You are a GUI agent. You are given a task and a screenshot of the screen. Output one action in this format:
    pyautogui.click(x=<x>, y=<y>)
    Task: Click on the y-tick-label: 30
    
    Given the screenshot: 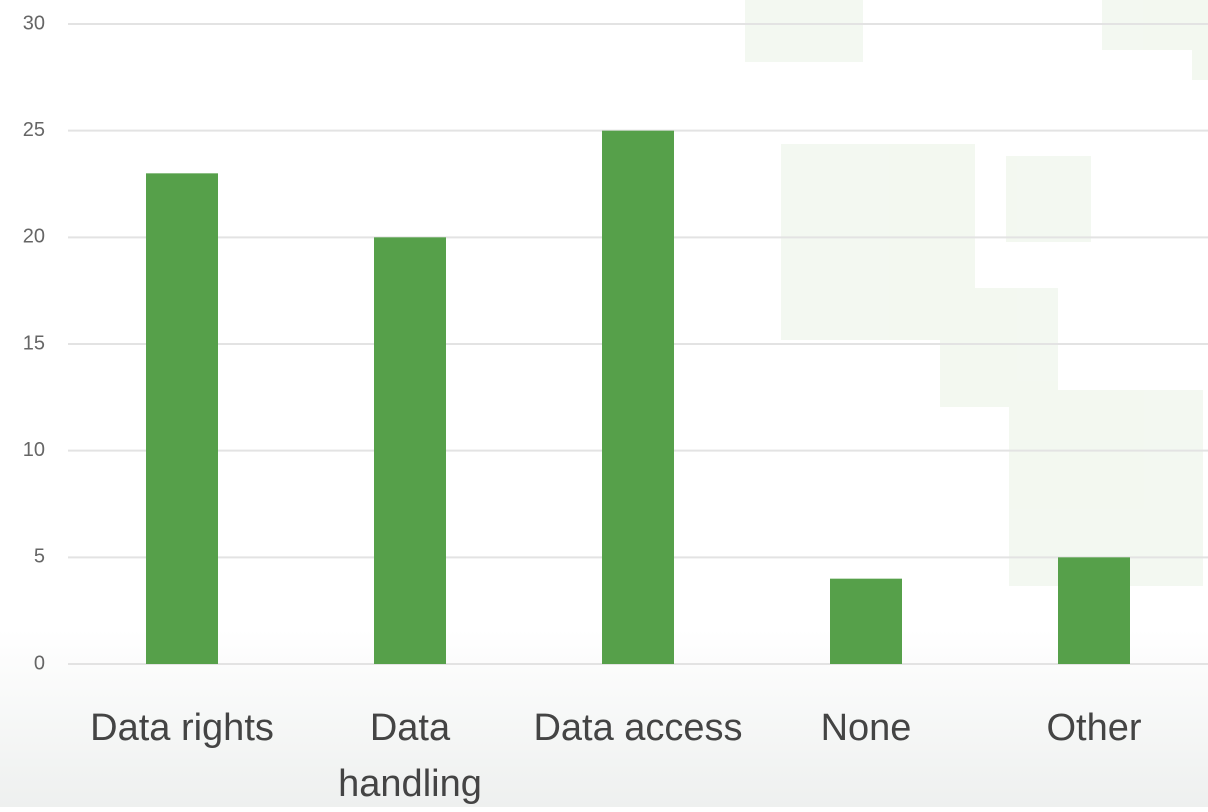 What is the action you would take?
    pyautogui.click(x=34, y=23)
    